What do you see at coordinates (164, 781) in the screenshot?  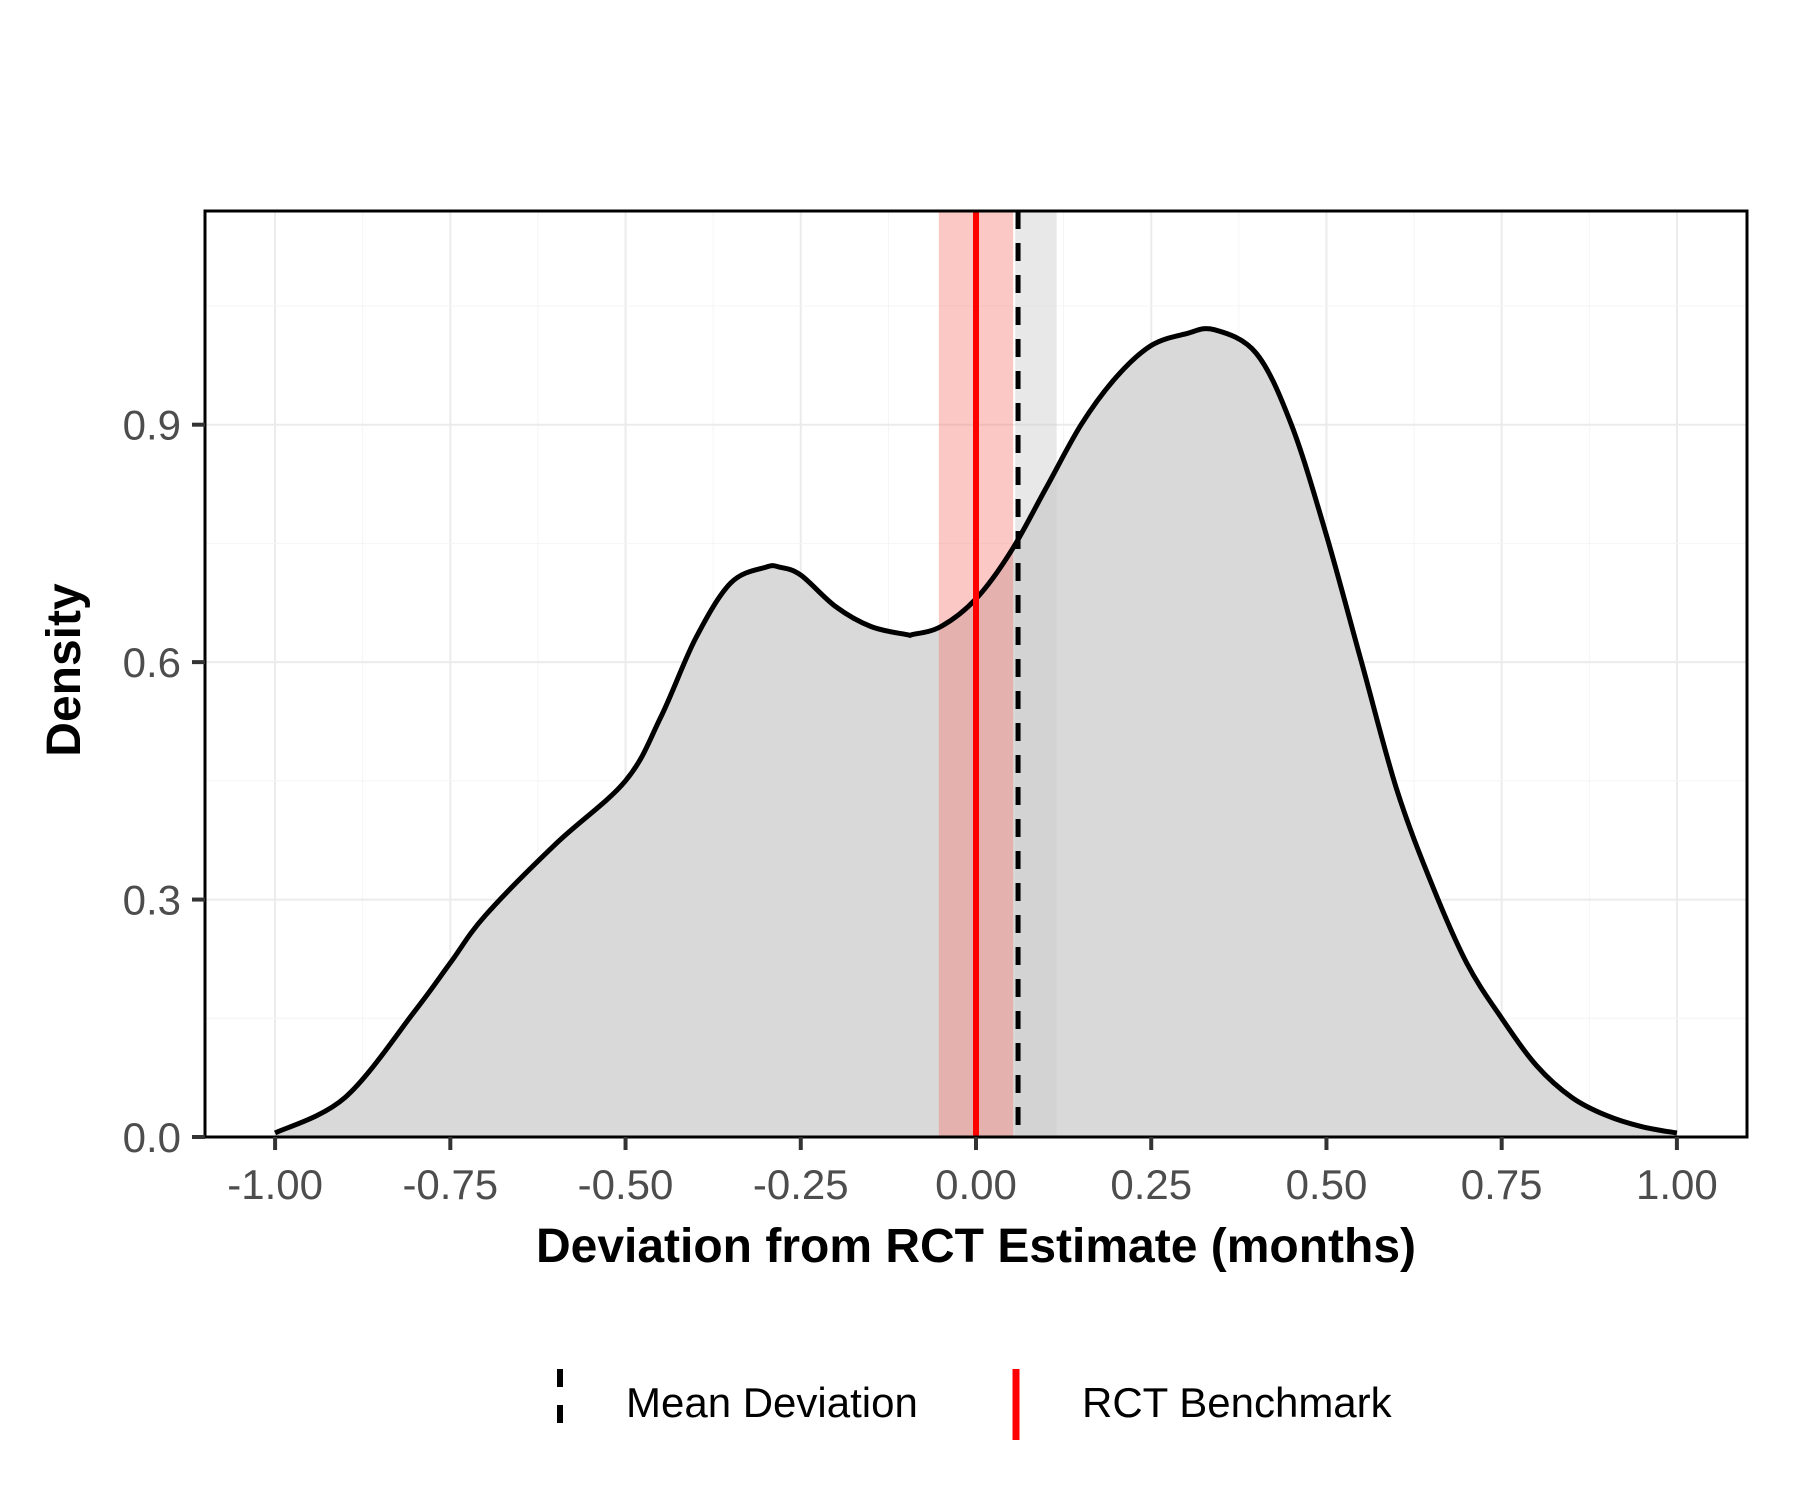 I see `y-axis: 0.0 0.3 0.6 0.9` at bounding box center [164, 781].